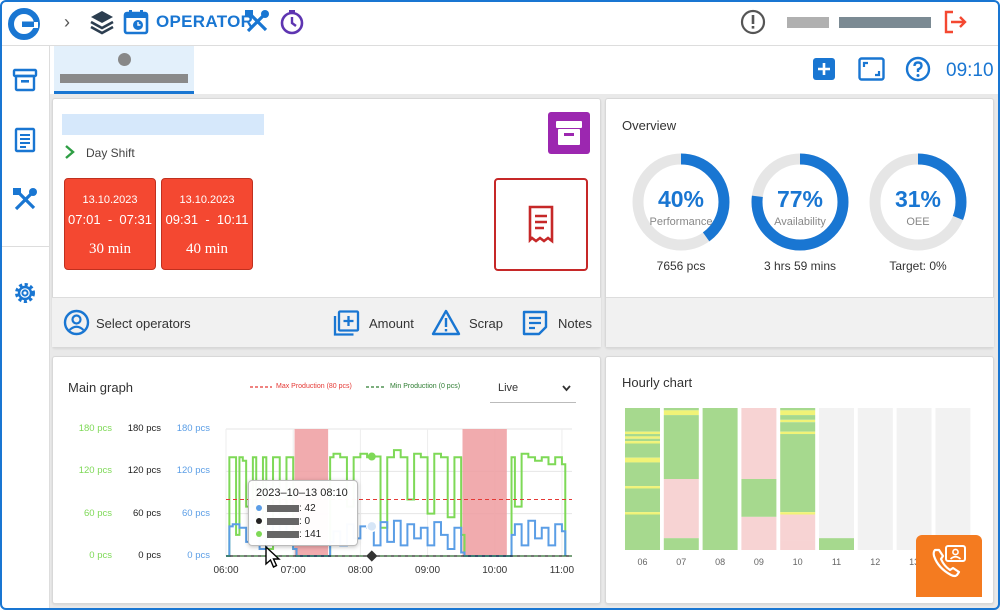  I want to click on app-title: OPERATOR, so click(205, 21).